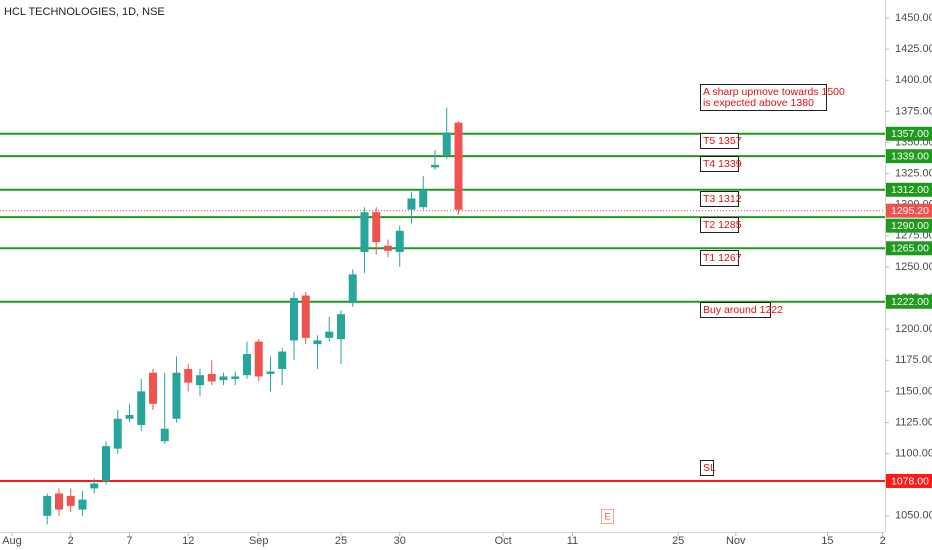 The width and height of the screenshot is (932, 550). I want to click on price-label: 1312.00, so click(910, 190).